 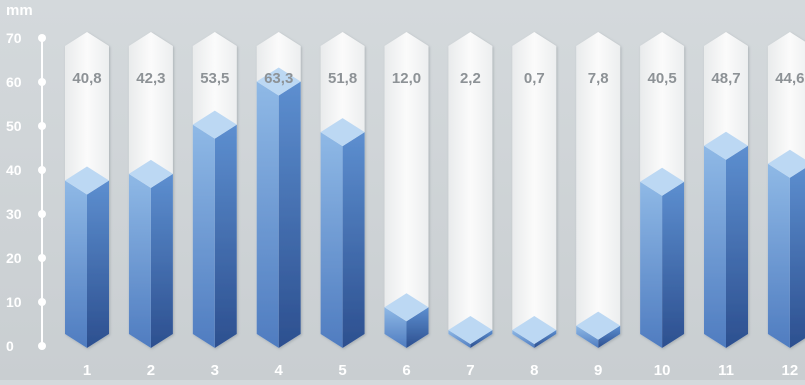 I want to click on x-category-label: 11, so click(x=726, y=370).